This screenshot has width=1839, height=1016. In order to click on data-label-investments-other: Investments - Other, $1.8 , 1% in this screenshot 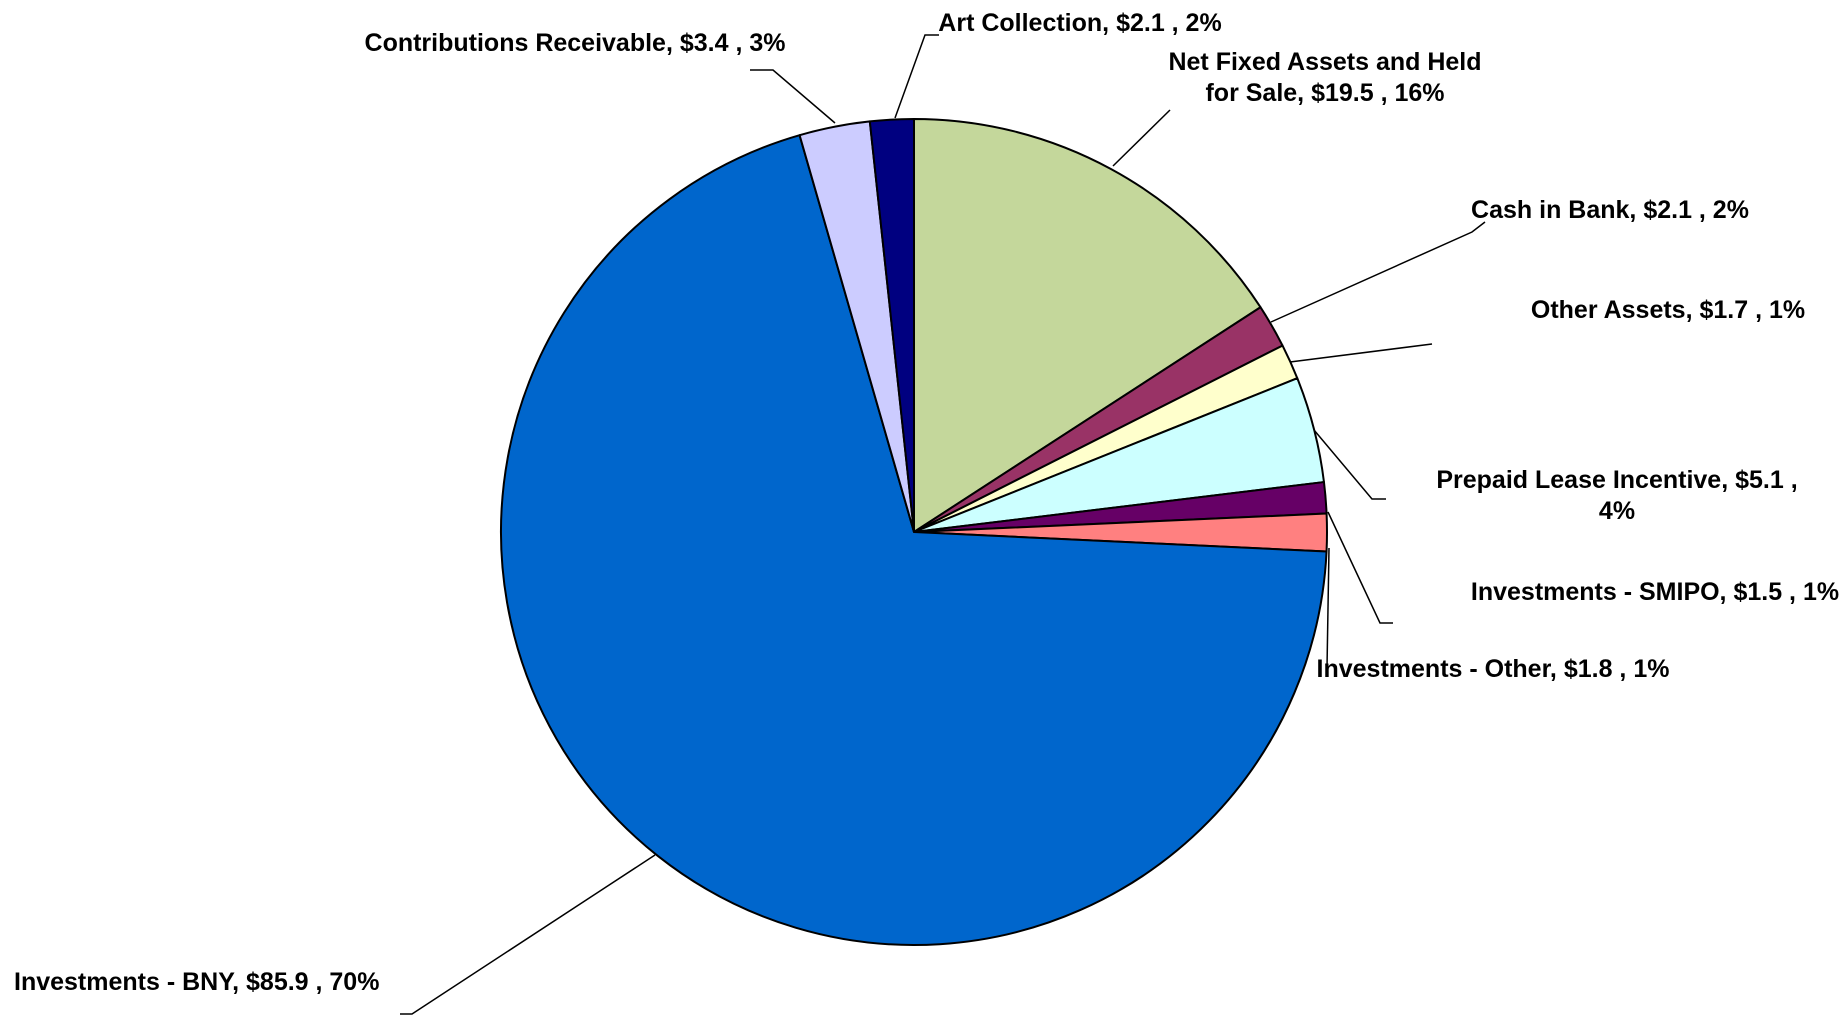, I will do `click(1493, 669)`.